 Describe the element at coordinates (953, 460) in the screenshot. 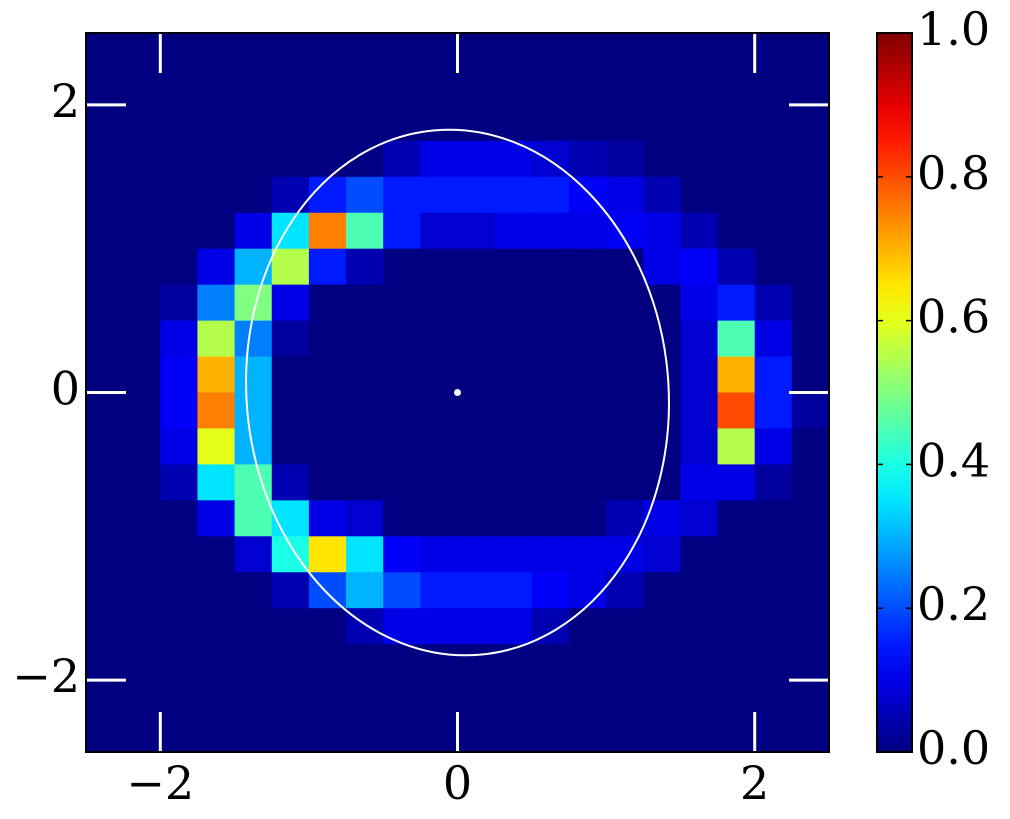

I see `colorbar-tick-label: 0.4` at that location.